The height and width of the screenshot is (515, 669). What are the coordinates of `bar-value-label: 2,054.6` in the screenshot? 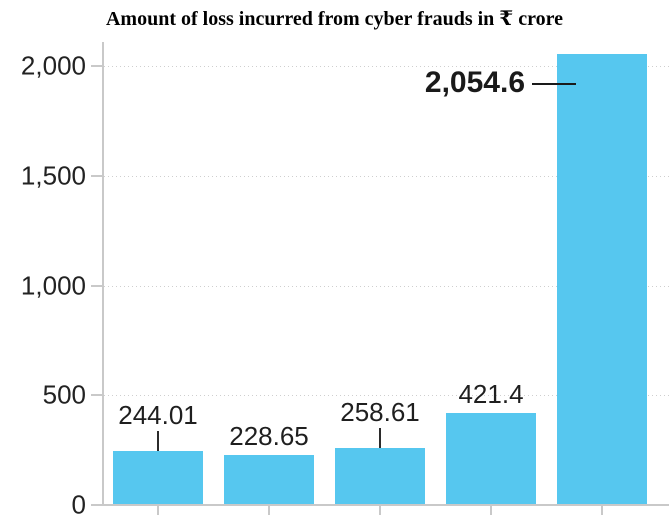 It's located at (474, 82).